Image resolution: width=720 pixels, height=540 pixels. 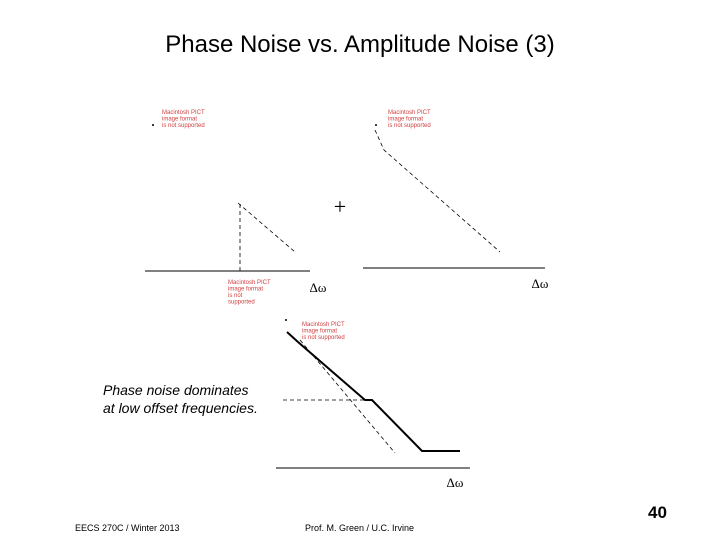 What do you see at coordinates (176, 390) in the screenshot?
I see `caption-line: Phase noise dominates` at bounding box center [176, 390].